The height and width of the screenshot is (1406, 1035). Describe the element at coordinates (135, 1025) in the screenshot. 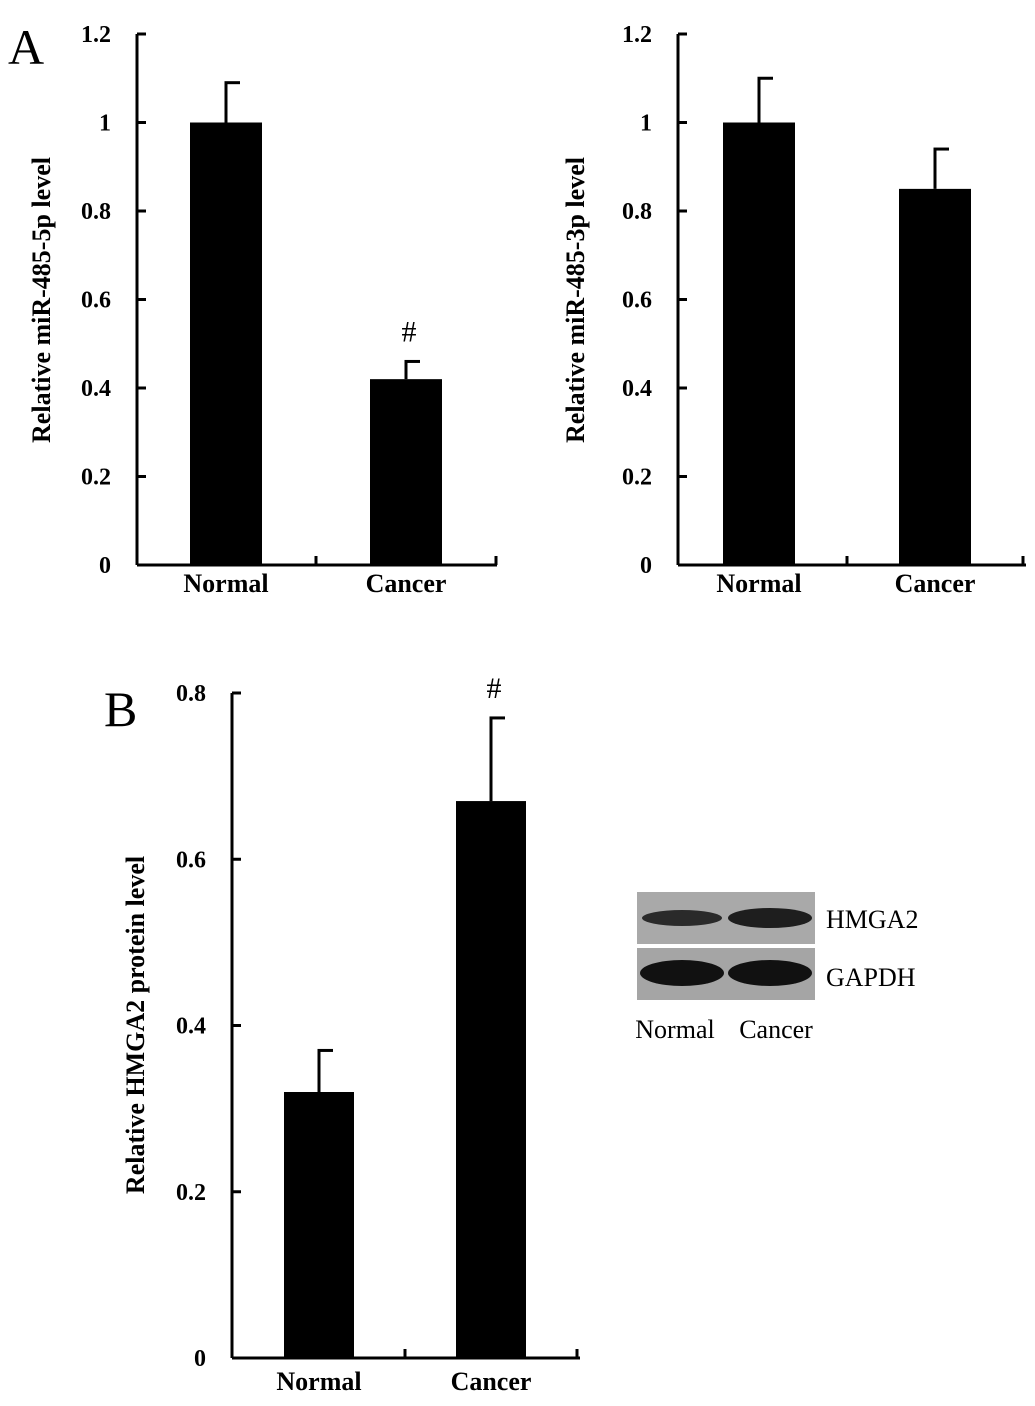

I see `y-axis-label: Relative HMGA2 protein level` at that location.